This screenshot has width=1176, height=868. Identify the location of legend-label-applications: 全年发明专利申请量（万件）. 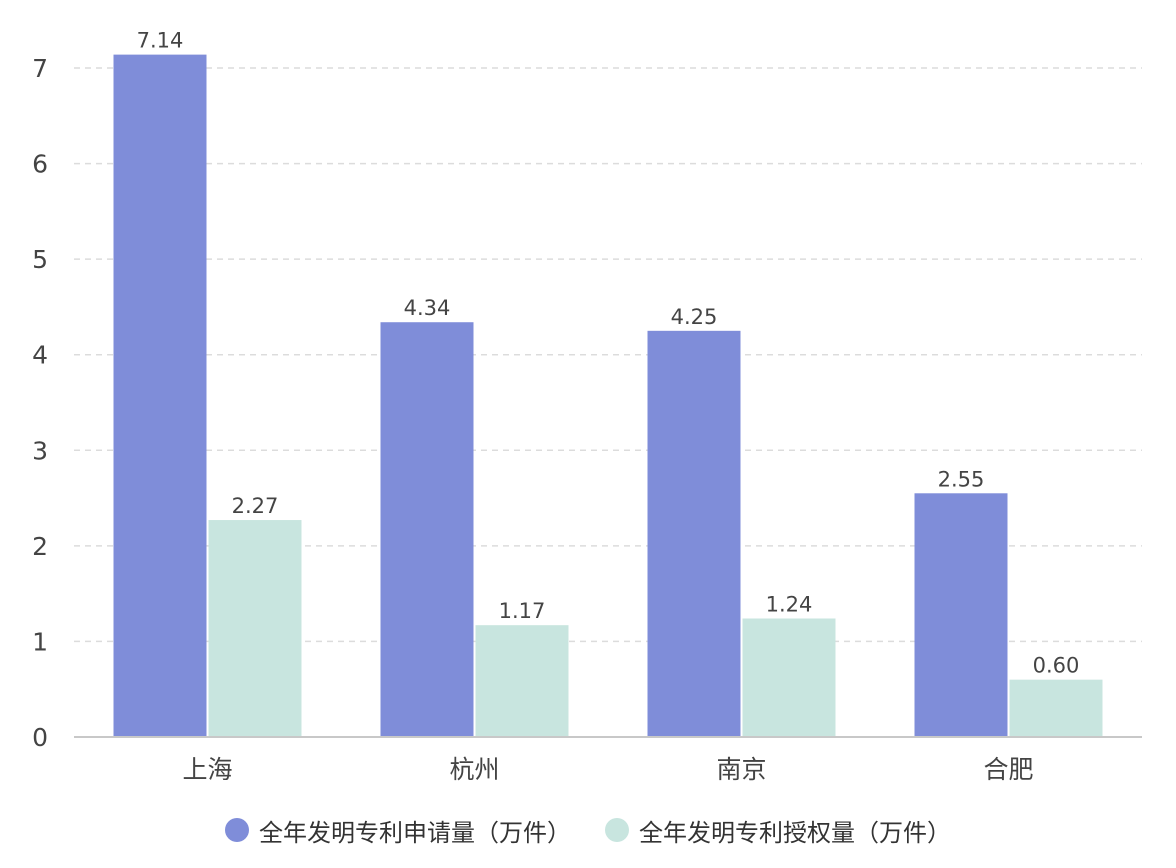
(415, 832).